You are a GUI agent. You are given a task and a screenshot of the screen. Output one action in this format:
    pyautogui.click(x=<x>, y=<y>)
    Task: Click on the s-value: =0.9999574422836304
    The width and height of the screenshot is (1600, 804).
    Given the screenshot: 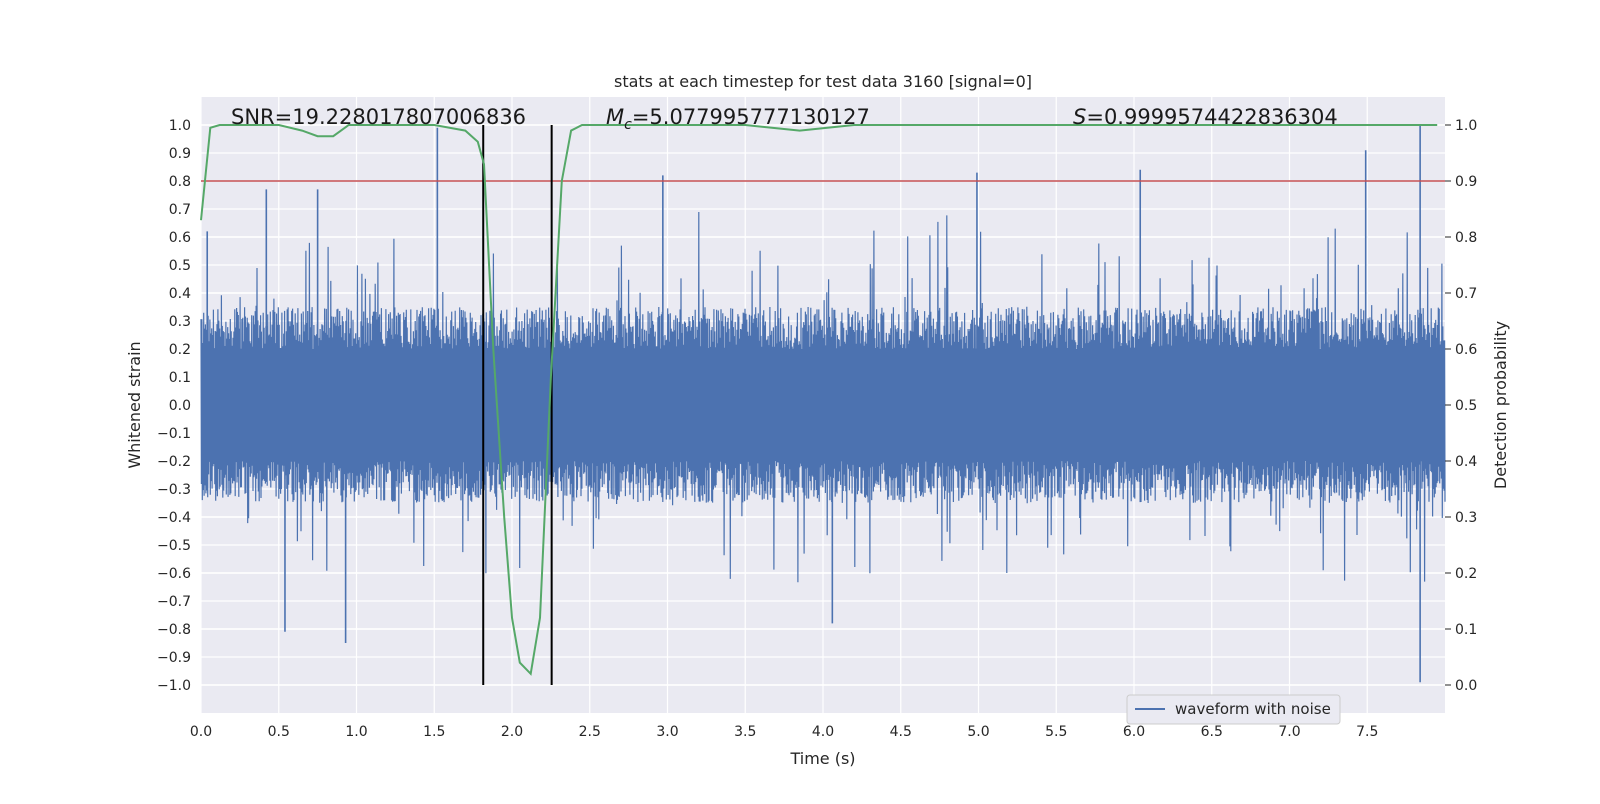 What is the action you would take?
    pyautogui.click(x=1211, y=117)
    